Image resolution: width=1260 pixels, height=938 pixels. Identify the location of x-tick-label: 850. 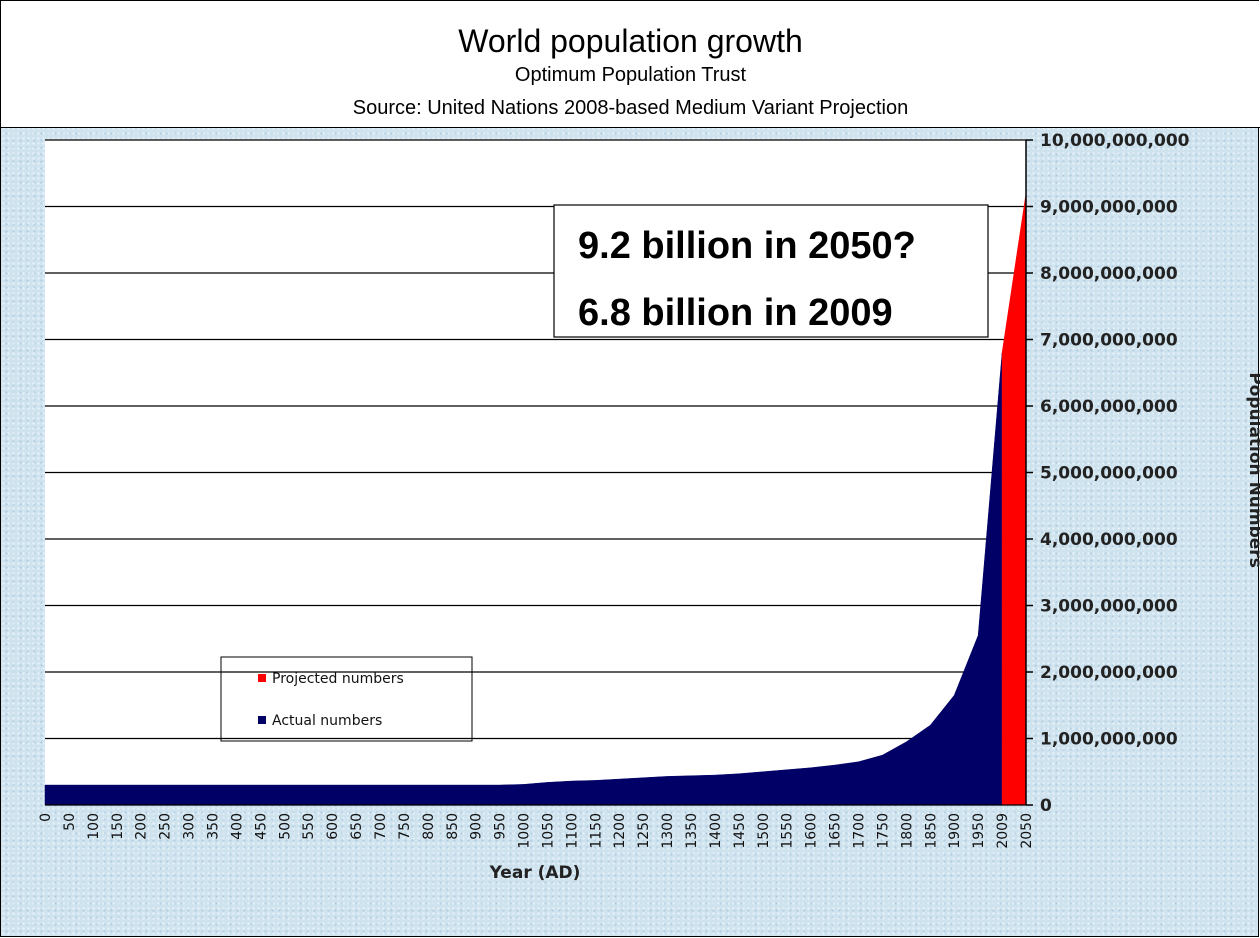
(453, 826).